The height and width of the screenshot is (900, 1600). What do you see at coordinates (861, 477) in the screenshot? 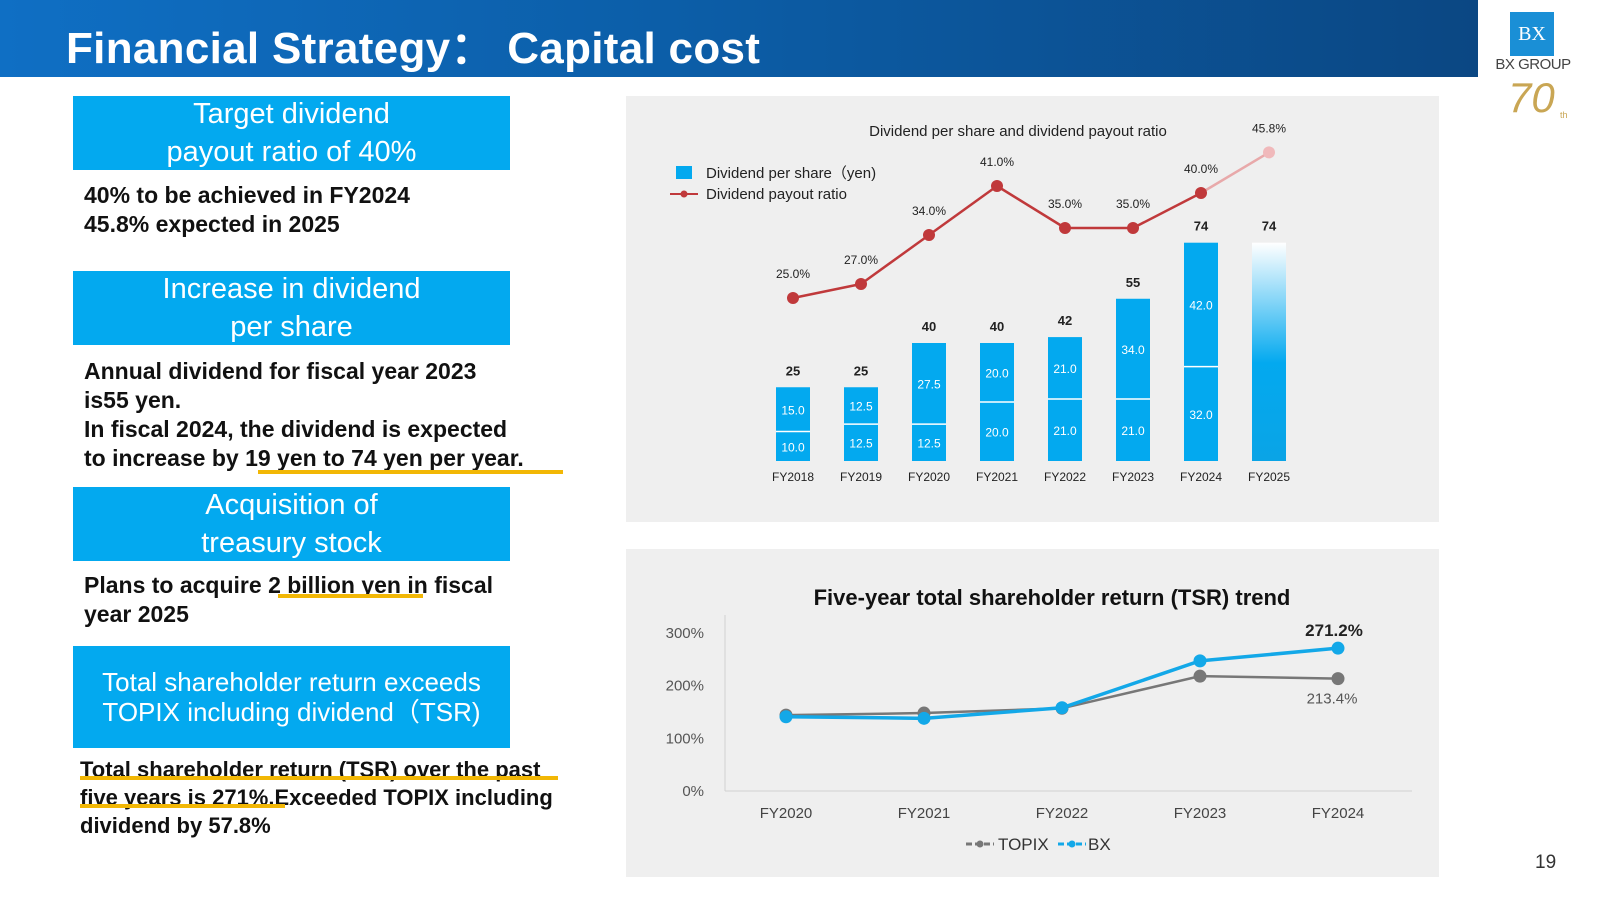
I see `x-tick-label: FY2019` at bounding box center [861, 477].